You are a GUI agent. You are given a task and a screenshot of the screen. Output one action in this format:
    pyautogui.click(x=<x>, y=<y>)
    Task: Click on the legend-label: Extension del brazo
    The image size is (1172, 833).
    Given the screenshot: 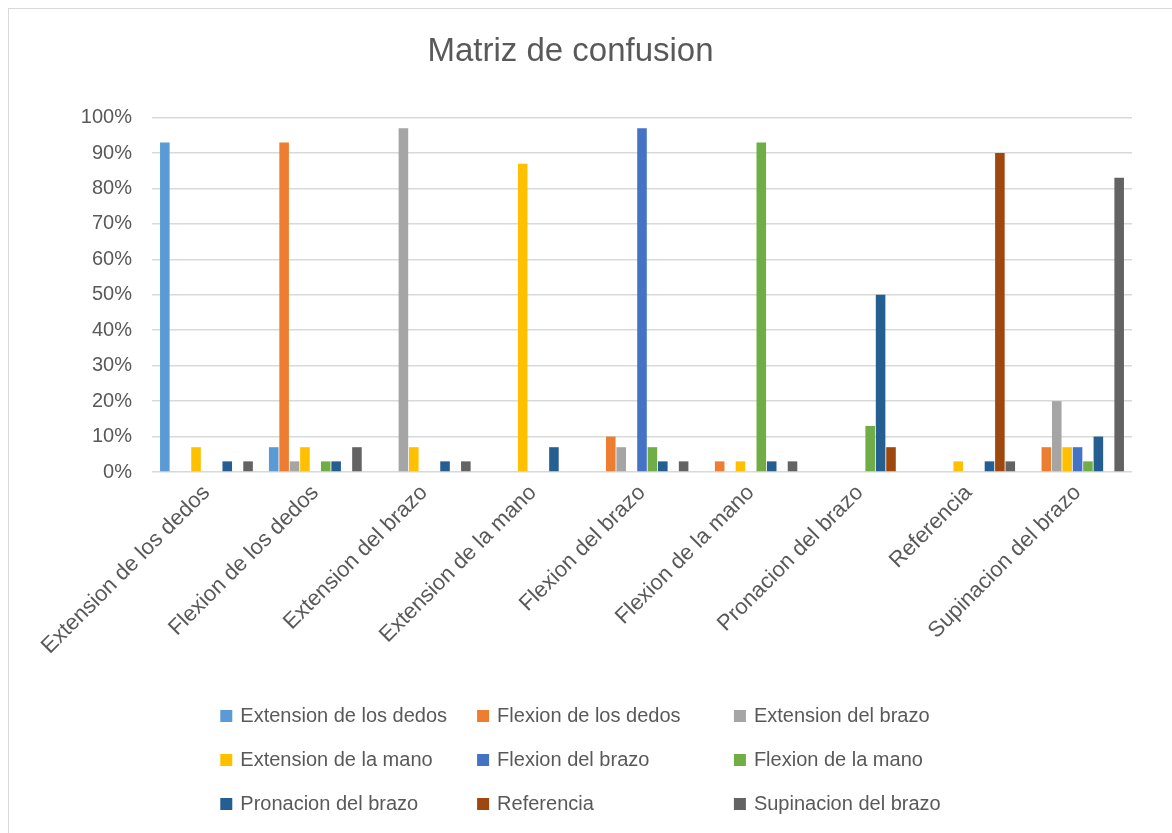 What is the action you would take?
    pyautogui.click(x=841, y=714)
    